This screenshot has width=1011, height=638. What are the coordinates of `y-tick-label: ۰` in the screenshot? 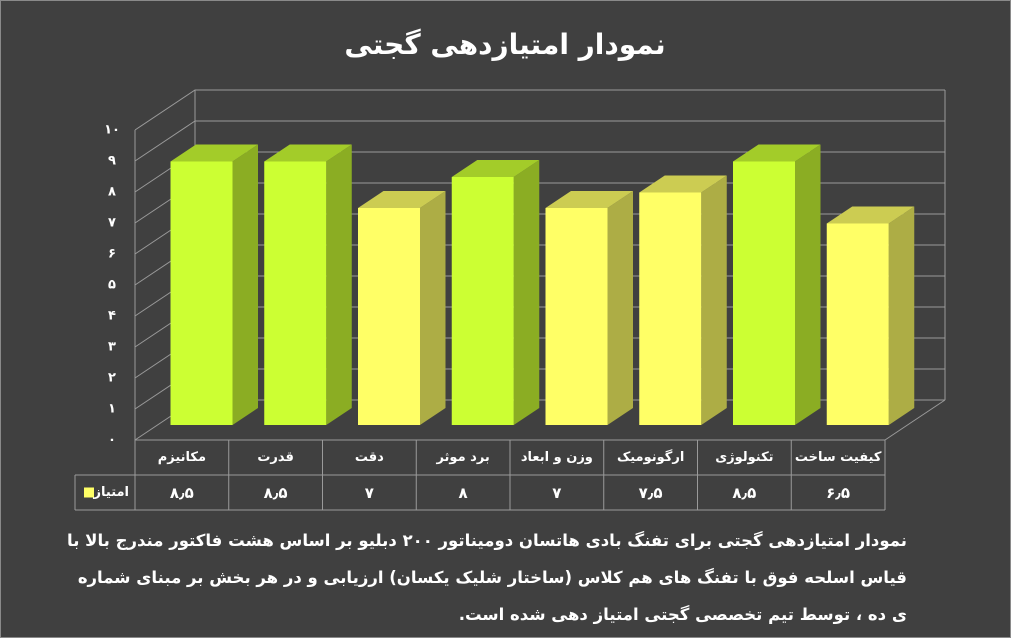 It's located at (112, 440).